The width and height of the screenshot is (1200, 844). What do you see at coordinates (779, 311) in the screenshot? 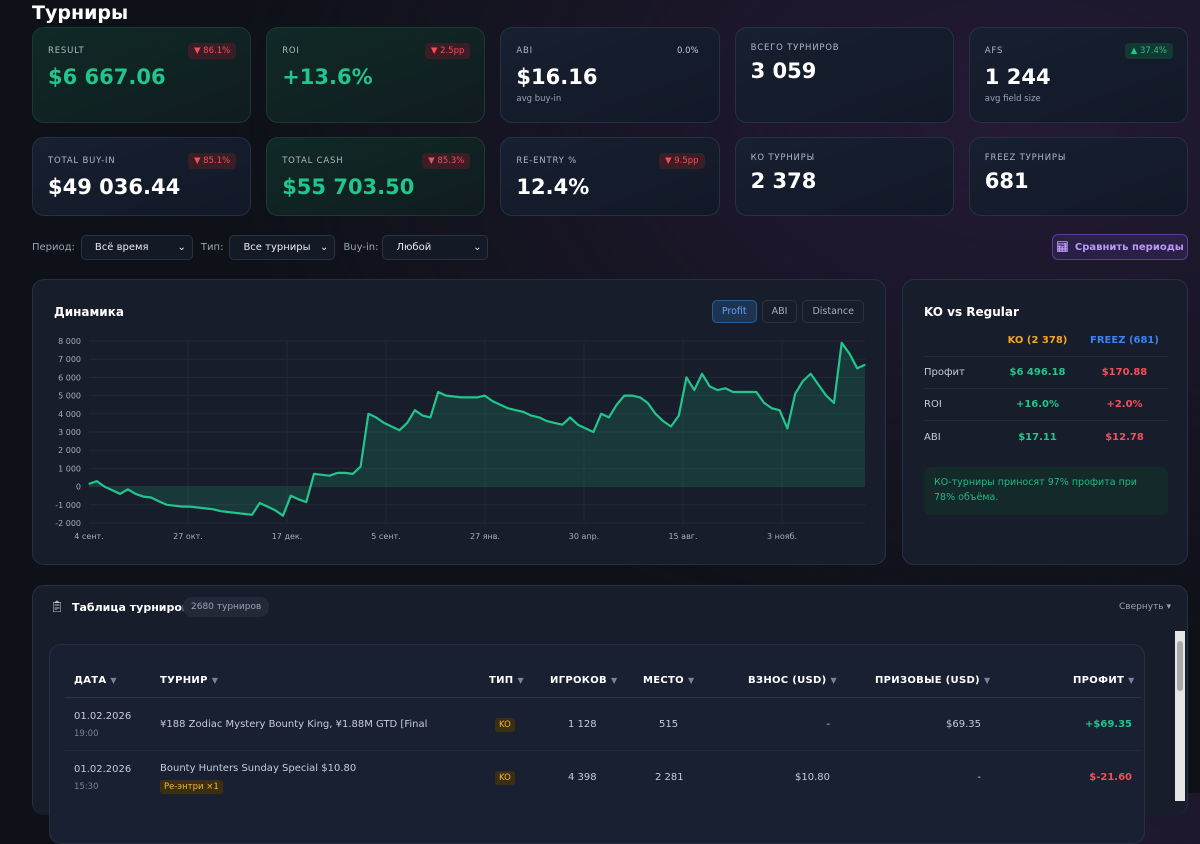
I see `toggle-abi: ABI` at bounding box center [779, 311].